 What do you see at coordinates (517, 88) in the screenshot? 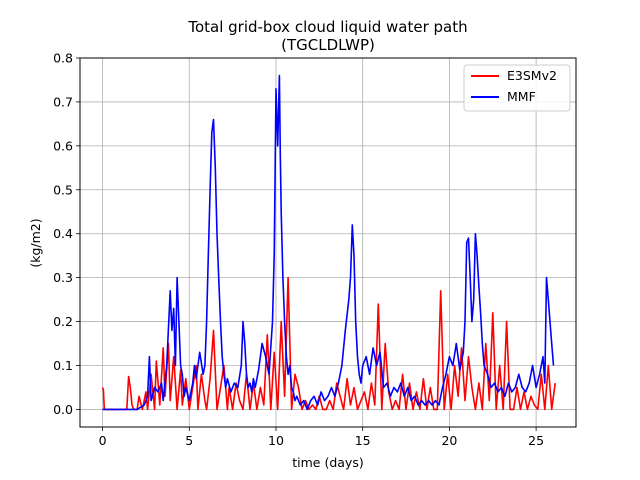
I see `legend: E3SMv2 MMF` at bounding box center [517, 88].